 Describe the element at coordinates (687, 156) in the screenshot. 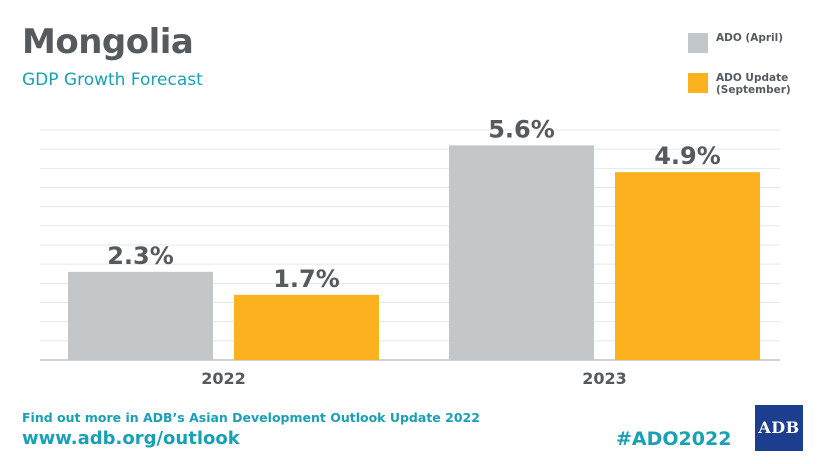

I see `data-label-2023-series-2: 4.9%` at that location.